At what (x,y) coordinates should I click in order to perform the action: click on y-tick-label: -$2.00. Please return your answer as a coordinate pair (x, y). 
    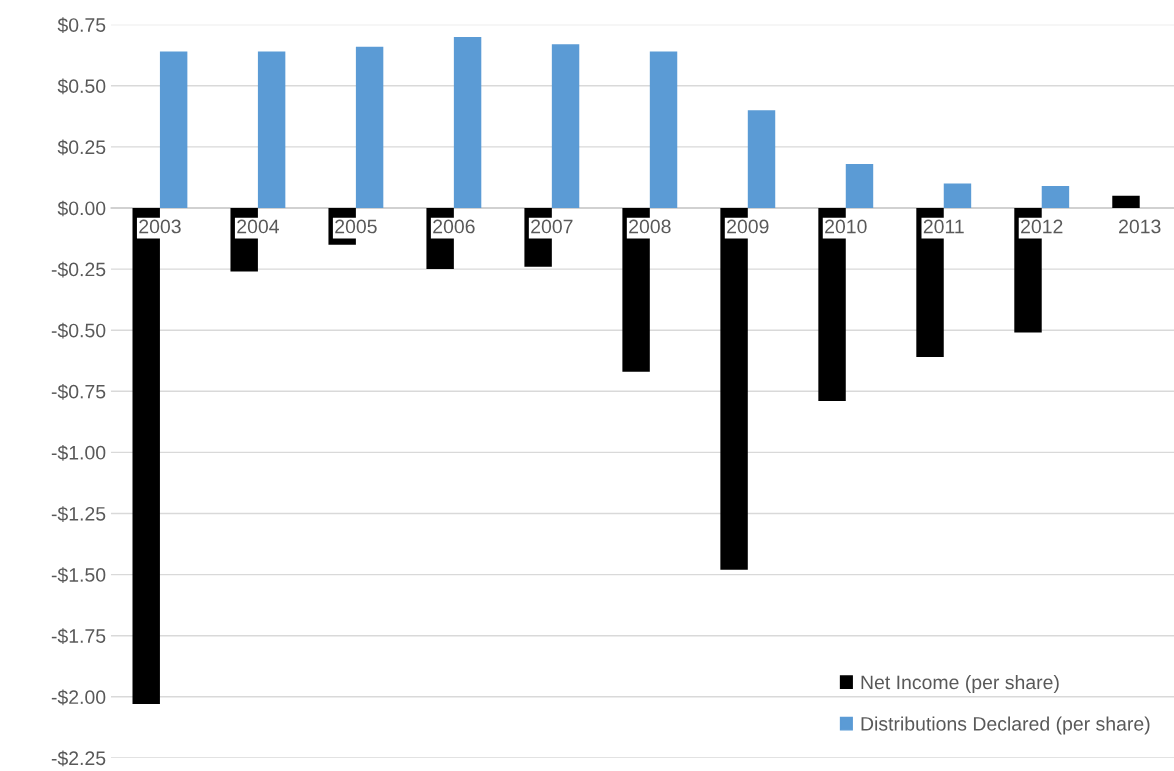
    Looking at the image, I should click on (78, 697).